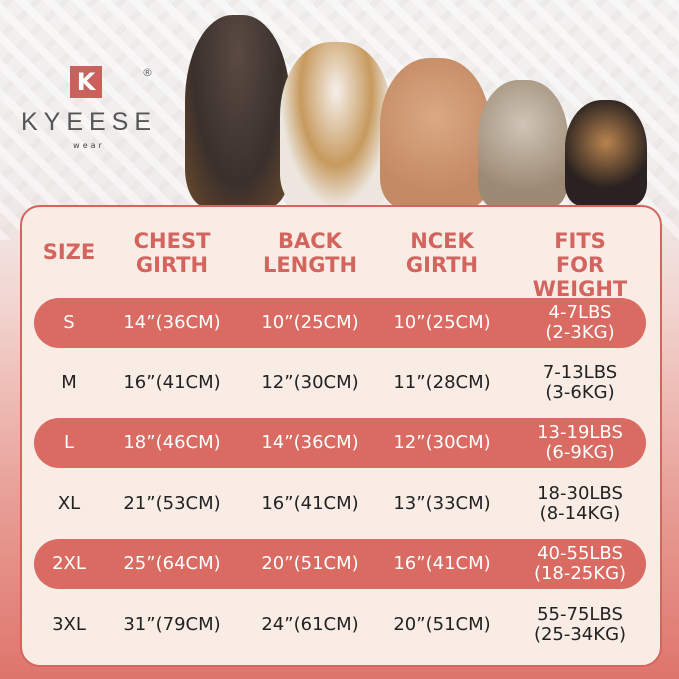 This screenshot has width=679, height=679. Describe the element at coordinates (442, 442) in the screenshot. I see `cell-neck: 12”(30CM)` at that location.